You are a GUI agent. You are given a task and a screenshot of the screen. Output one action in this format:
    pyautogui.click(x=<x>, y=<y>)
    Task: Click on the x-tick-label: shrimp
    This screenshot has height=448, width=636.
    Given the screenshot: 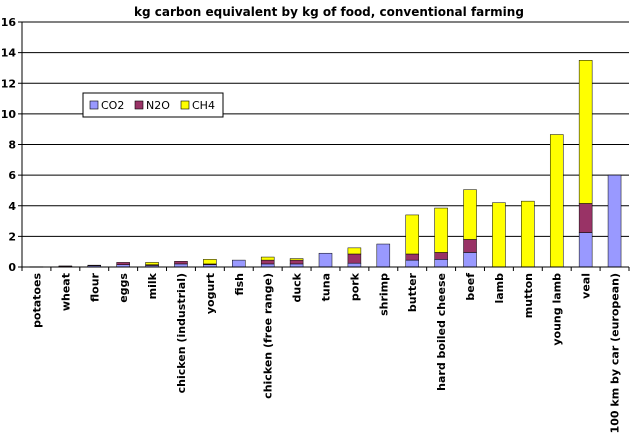 What is the action you would take?
    pyautogui.click(x=383, y=294)
    